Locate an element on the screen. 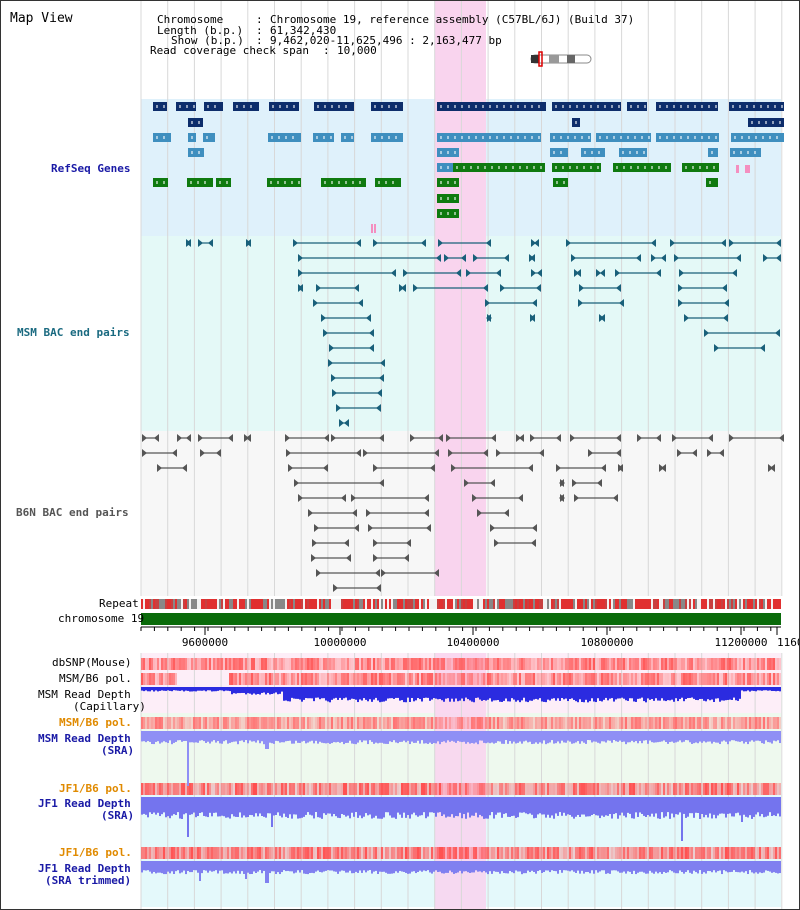 The width and height of the screenshot is (800, 910). track-label-msm-b6-pol: MSM/B6 pol. is located at coordinates (95, 678).